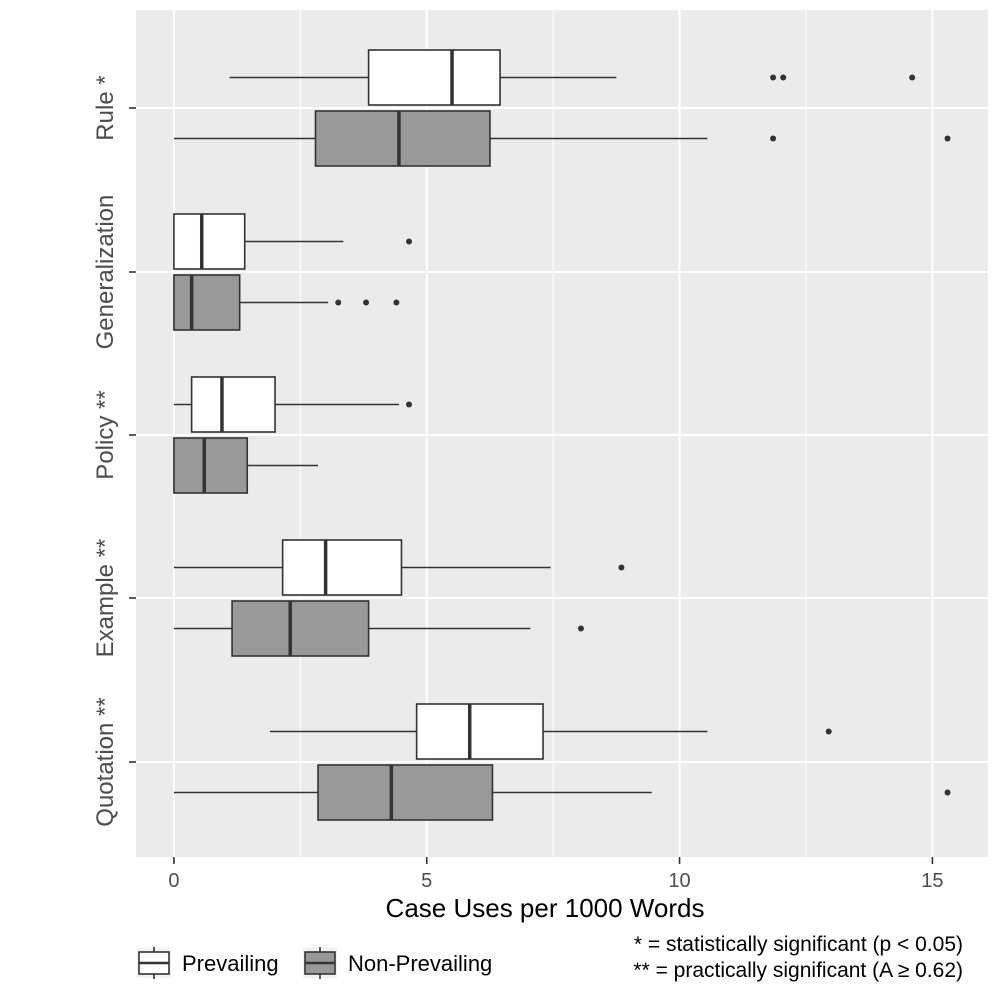 This screenshot has height=1000, width=1000. Describe the element at coordinates (798, 944) in the screenshot. I see `note-line: * = statistically significant (p < 0.05)` at that location.